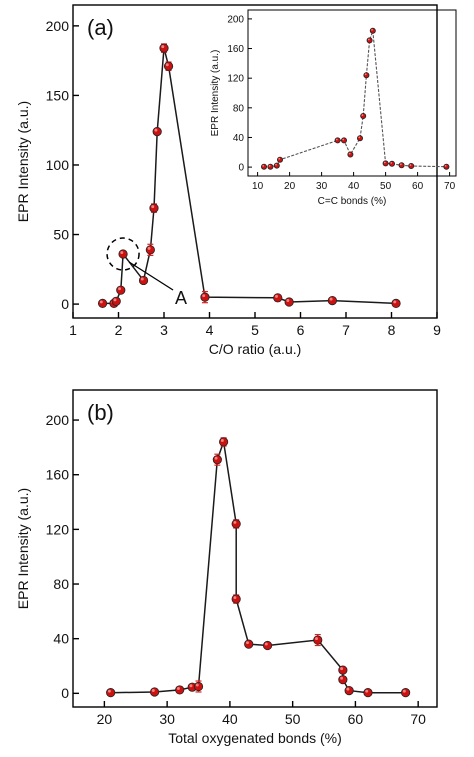 The width and height of the screenshot is (474, 757). I want to click on x-tick-label: 20, so click(290, 186).